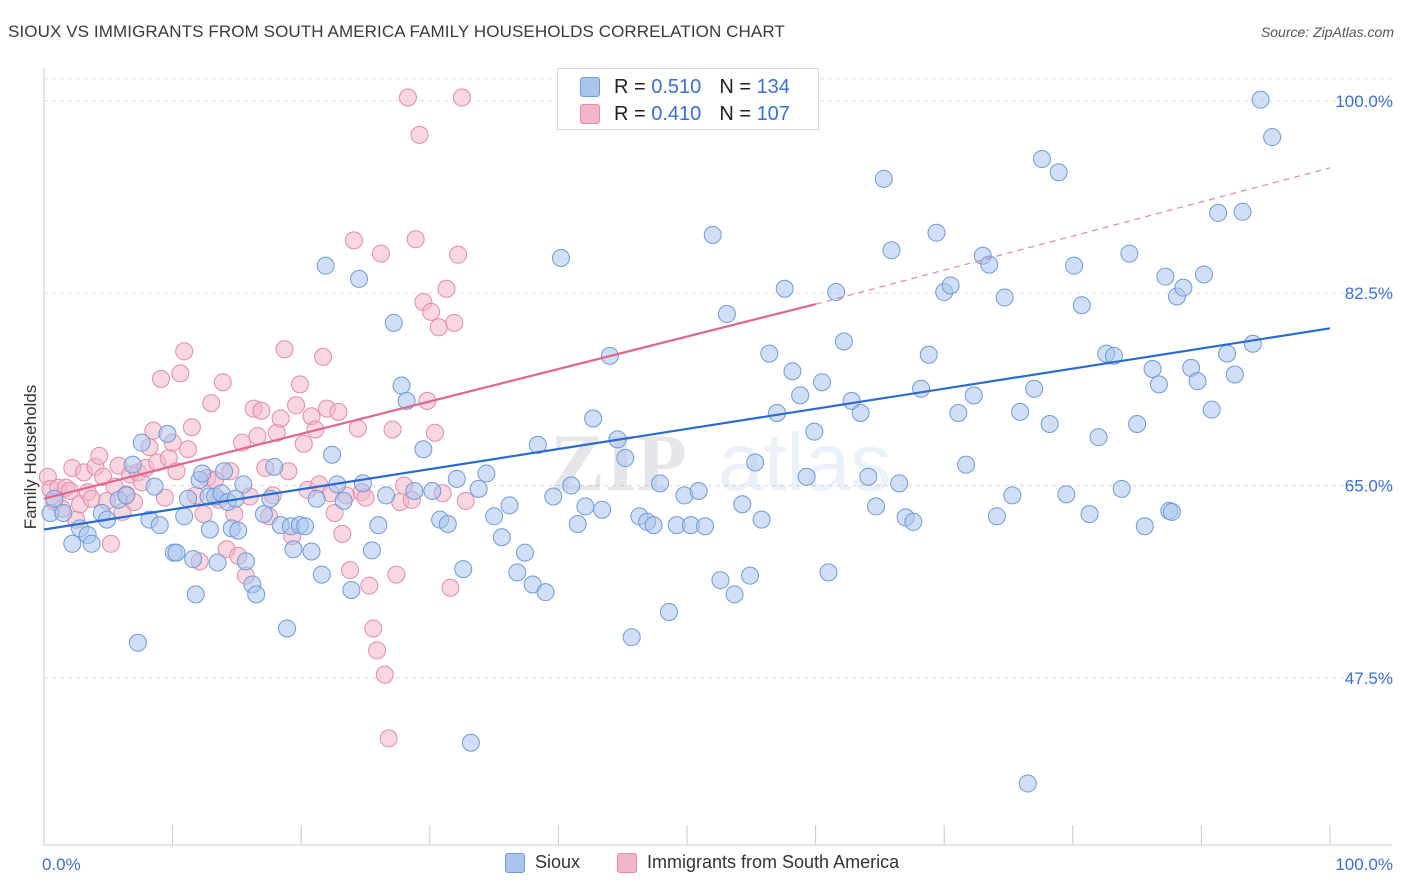 This screenshot has width=1406, height=892. Describe the element at coordinates (676, 86) in the screenshot. I see `r-value-sioux: 0.510` at that location.